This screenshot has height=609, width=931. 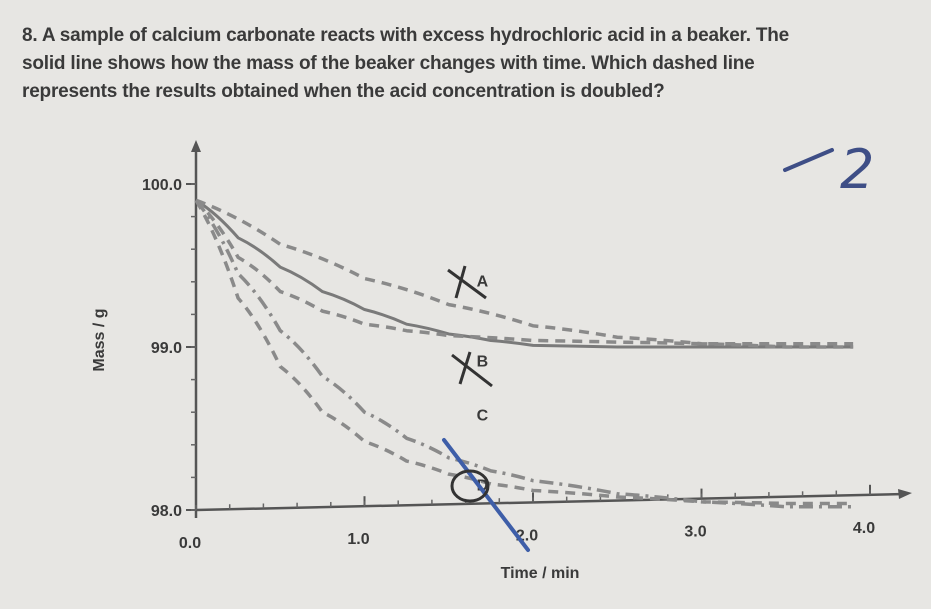 What do you see at coordinates (99, 339) in the screenshot?
I see `y-axis-title: Mass / g` at bounding box center [99, 339].